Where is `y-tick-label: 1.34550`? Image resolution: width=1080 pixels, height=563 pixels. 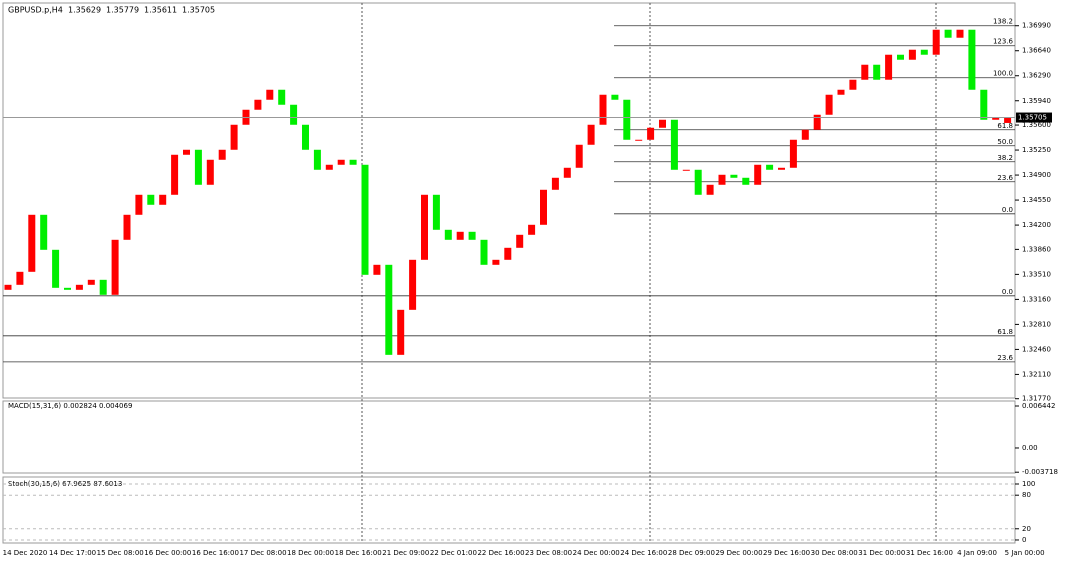 y-tick-label: 1.34550 is located at coordinates (1036, 200).